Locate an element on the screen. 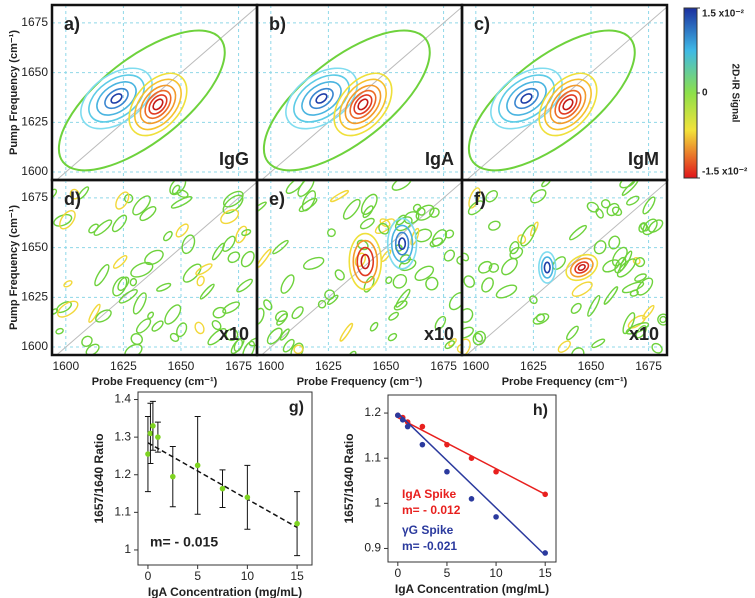 The height and width of the screenshot is (598, 755). colorbar-tick-label: -1.5 x10⁻² is located at coordinates (725, 172).